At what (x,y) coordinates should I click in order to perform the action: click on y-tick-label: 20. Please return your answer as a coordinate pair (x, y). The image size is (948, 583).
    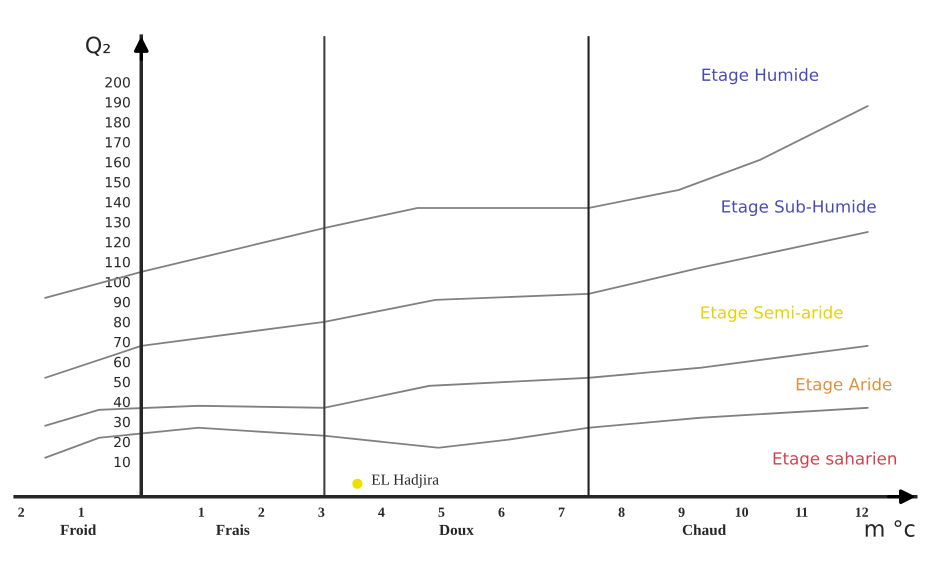
    Looking at the image, I should click on (122, 442).